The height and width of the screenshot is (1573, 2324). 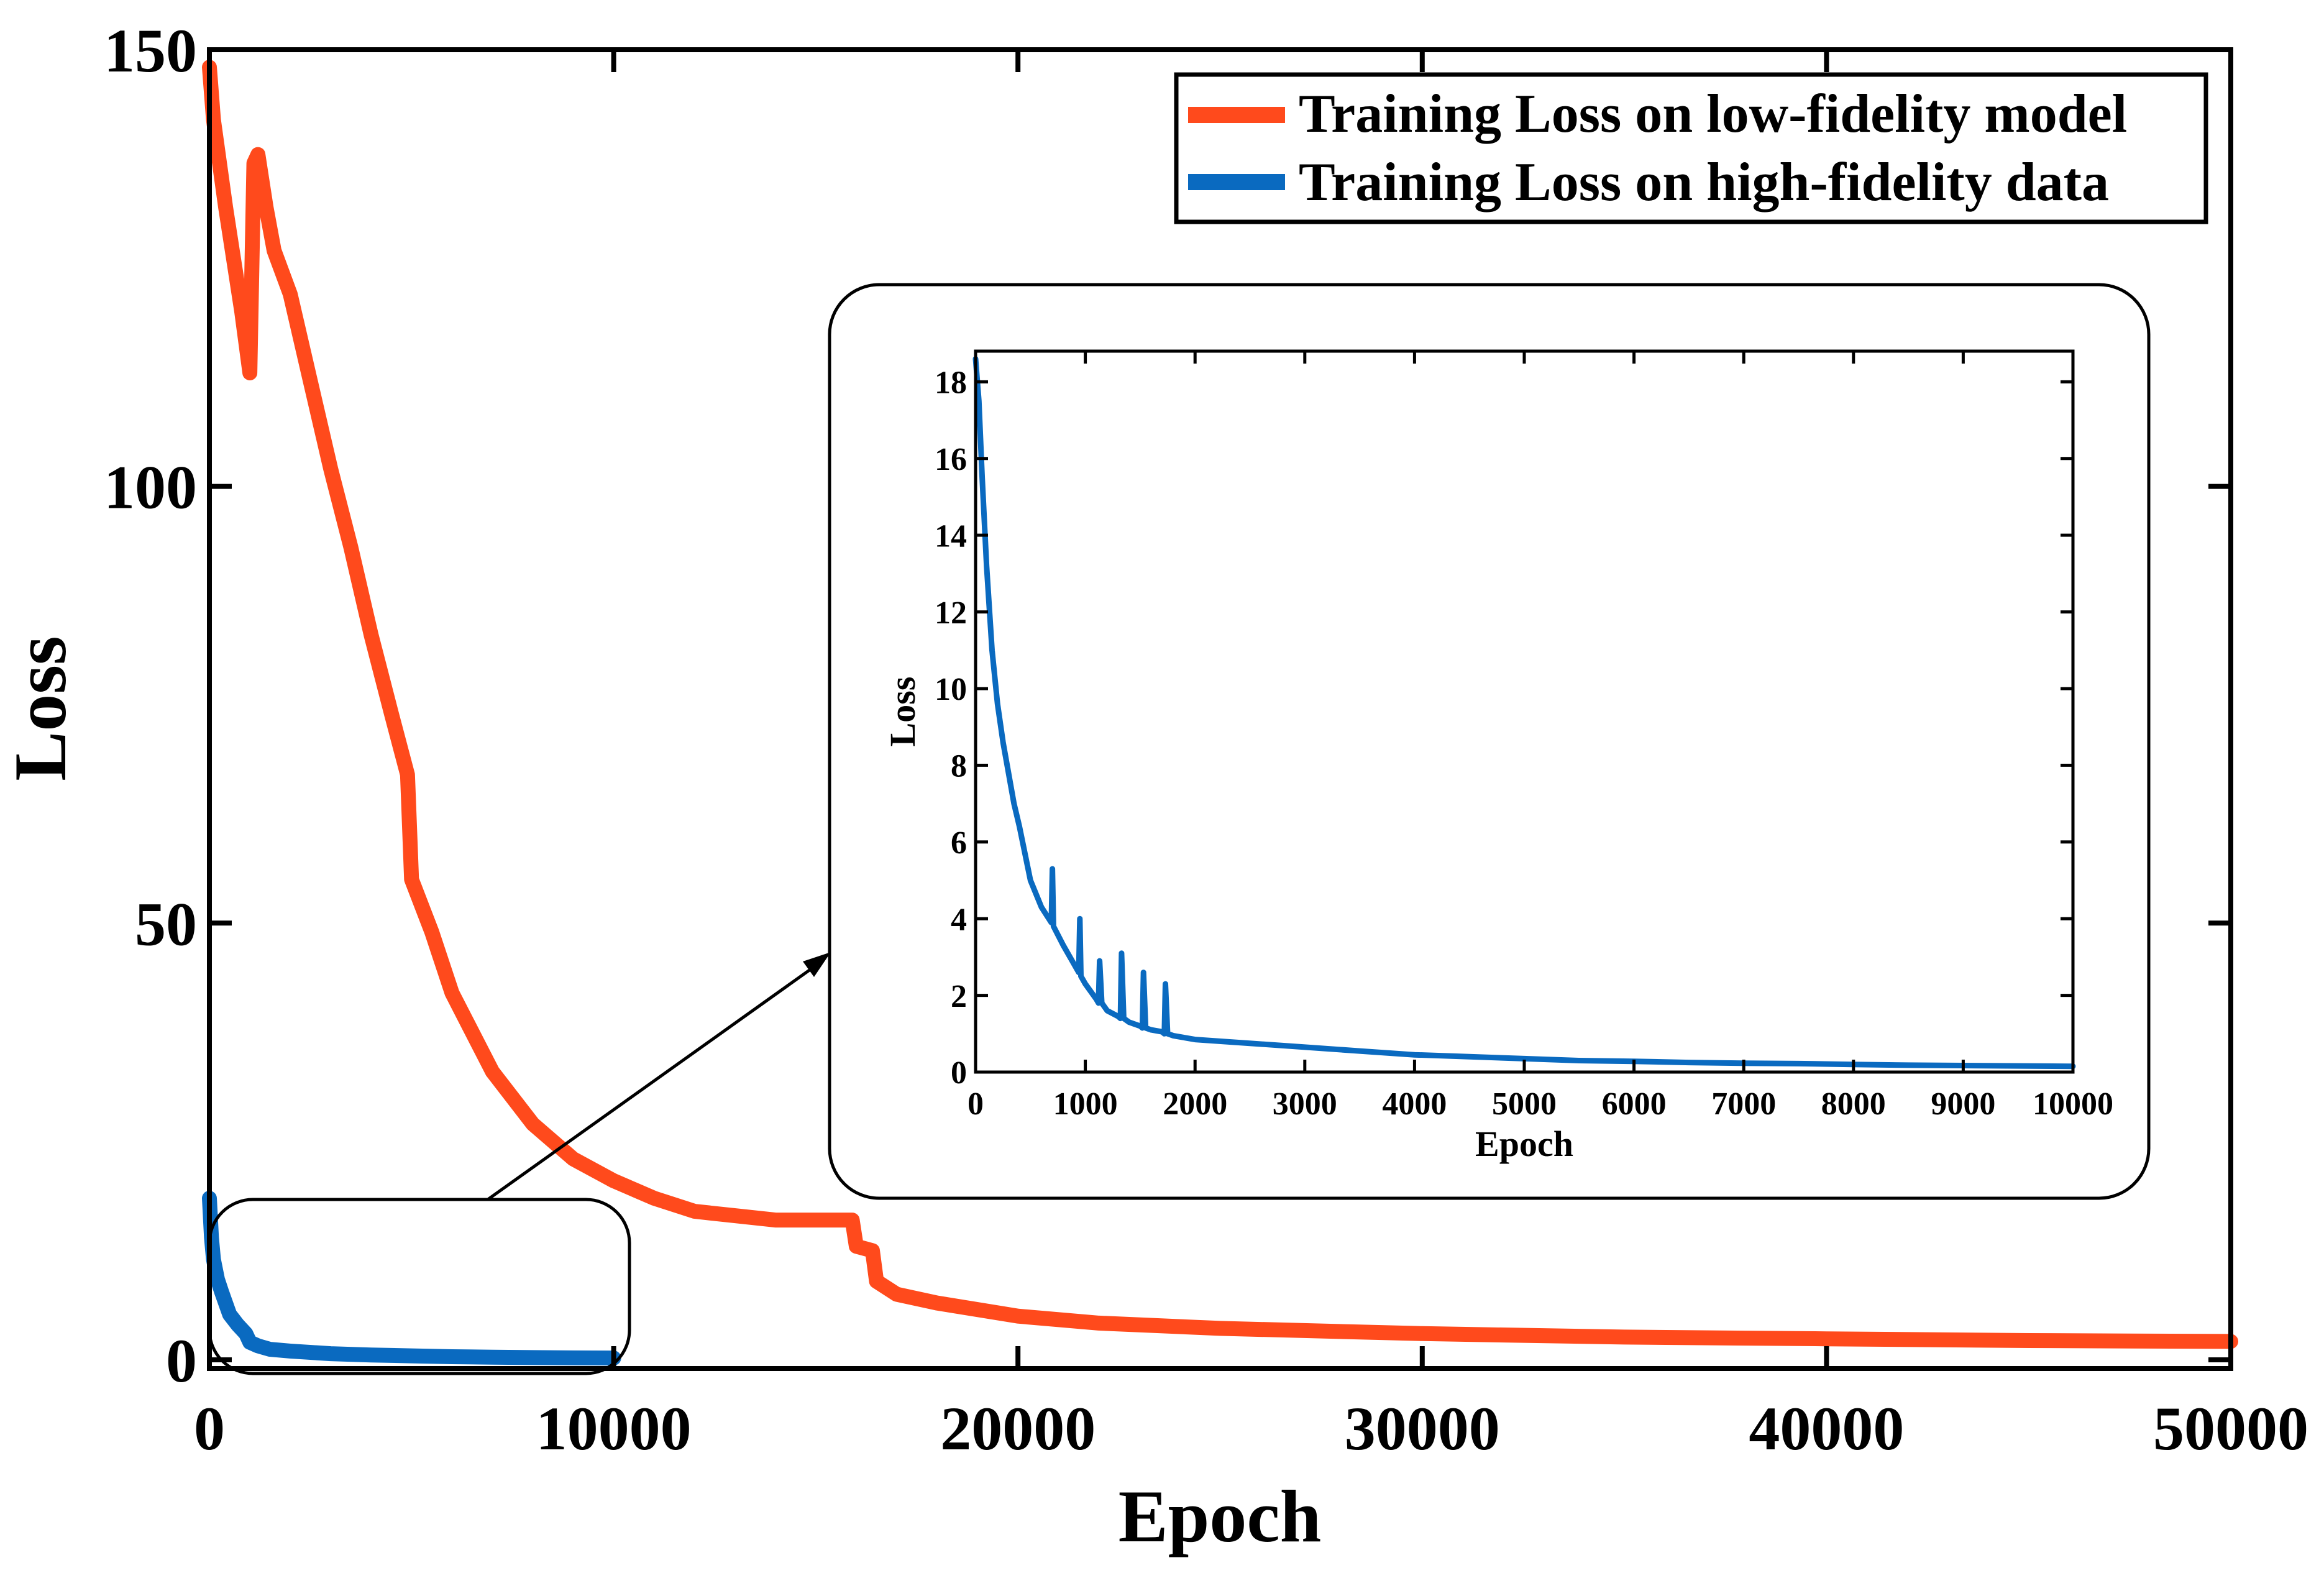 I want to click on main-series-line-high-fidelity, so click(x=411, y=1278).